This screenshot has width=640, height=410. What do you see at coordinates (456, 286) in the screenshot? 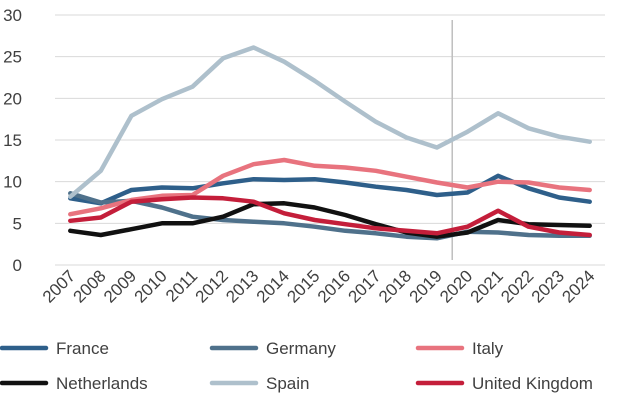
I see `x-tick-label: 2020` at bounding box center [456, 286].